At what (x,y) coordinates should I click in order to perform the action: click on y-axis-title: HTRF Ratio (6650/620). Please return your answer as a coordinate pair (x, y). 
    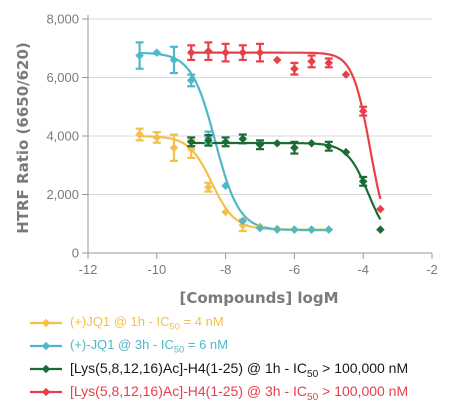
    Looking at the image, I should click on (23, 138).